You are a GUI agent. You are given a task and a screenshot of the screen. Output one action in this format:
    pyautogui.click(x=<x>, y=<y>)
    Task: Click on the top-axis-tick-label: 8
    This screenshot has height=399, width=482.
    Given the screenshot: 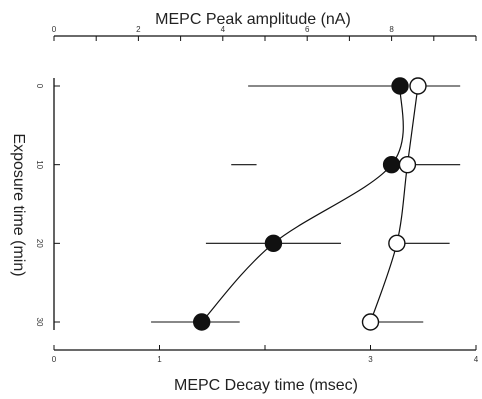 What is the action you would take?
    pyautogui.click(x=391, y=29)
    